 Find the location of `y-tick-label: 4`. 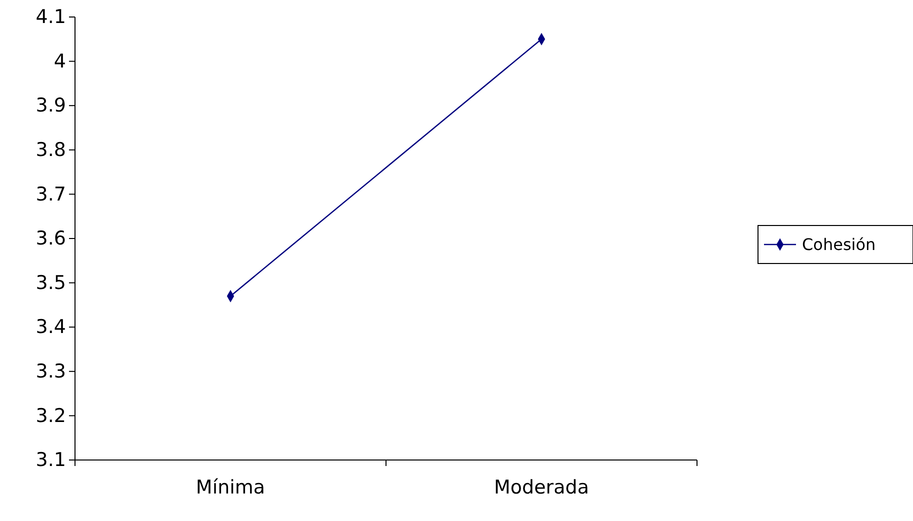

y-tick-label: 4 is located at coordinates (60, 61).